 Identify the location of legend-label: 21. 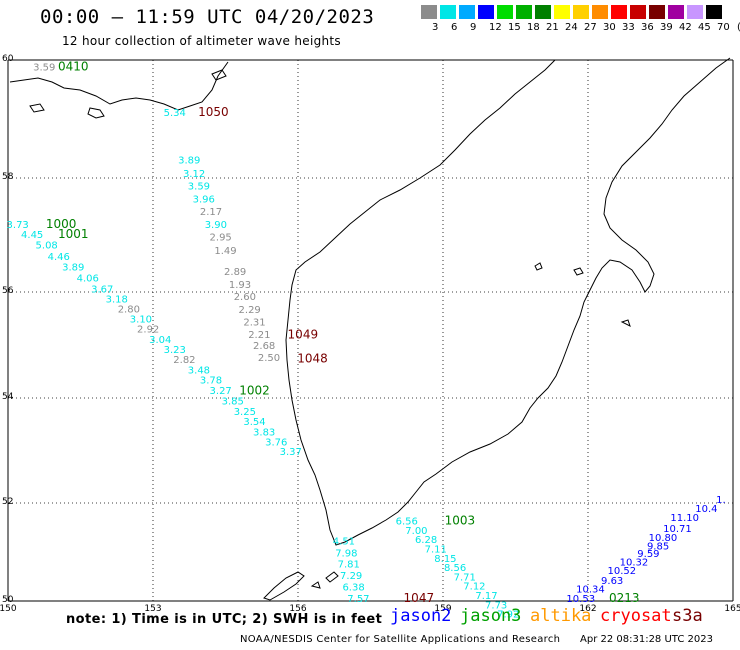
(552, 27).